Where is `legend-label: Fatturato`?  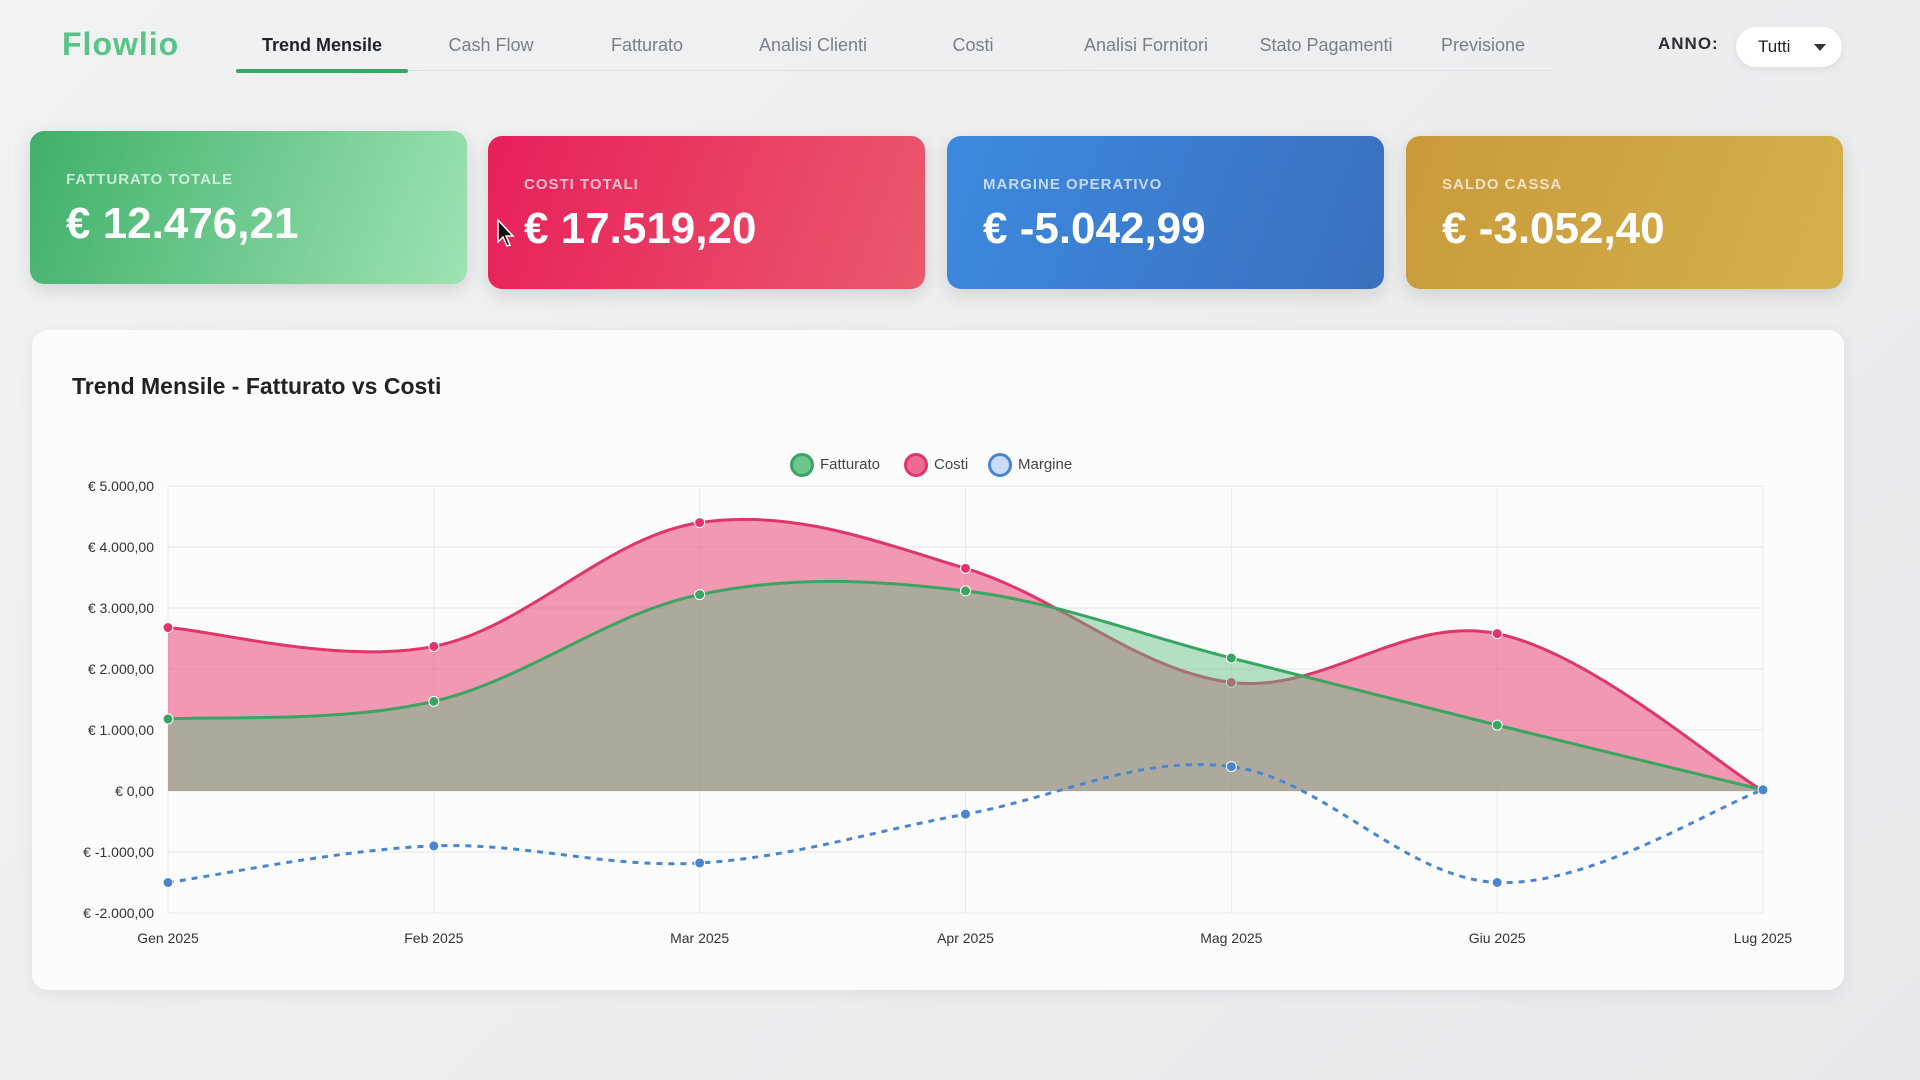
legend-label: Fatturato is located at coordinates (850, 464).